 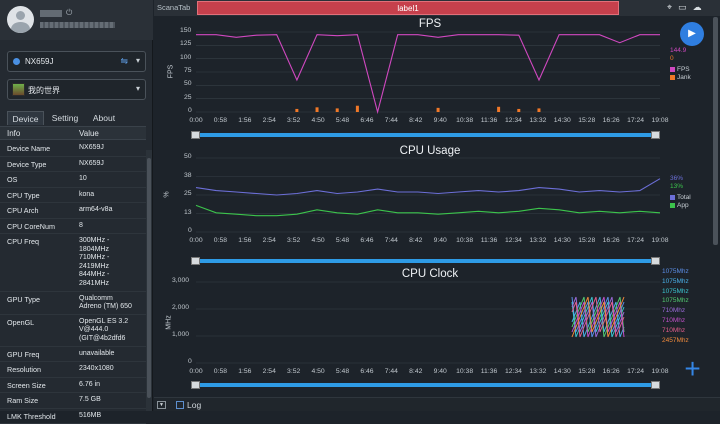 What do you see at coordinates (169, 322) in the screenshot?
I see `y-axis-label: MHz` at bounding box center [169, 322].